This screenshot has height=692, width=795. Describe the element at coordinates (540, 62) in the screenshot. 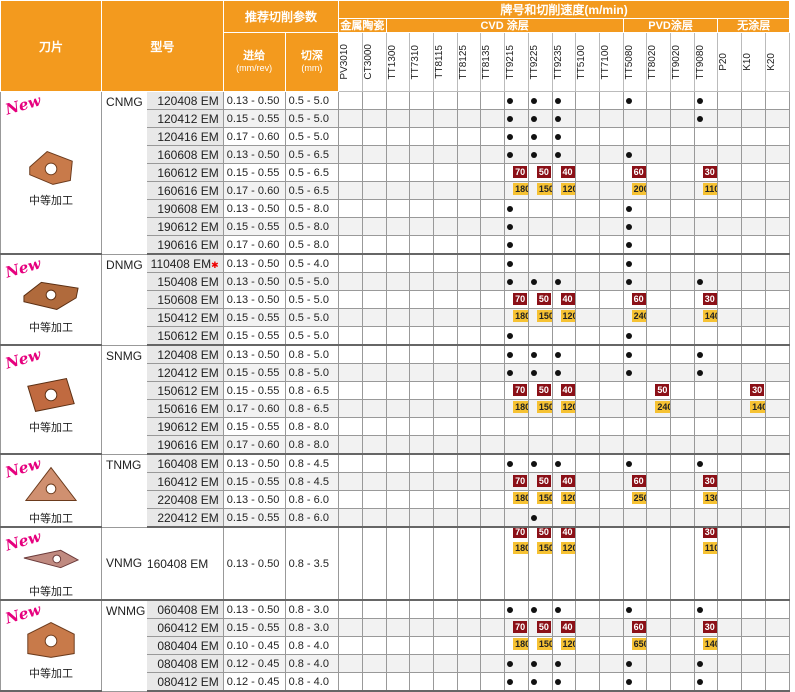

I see `grade-header: TT9225` at that location.